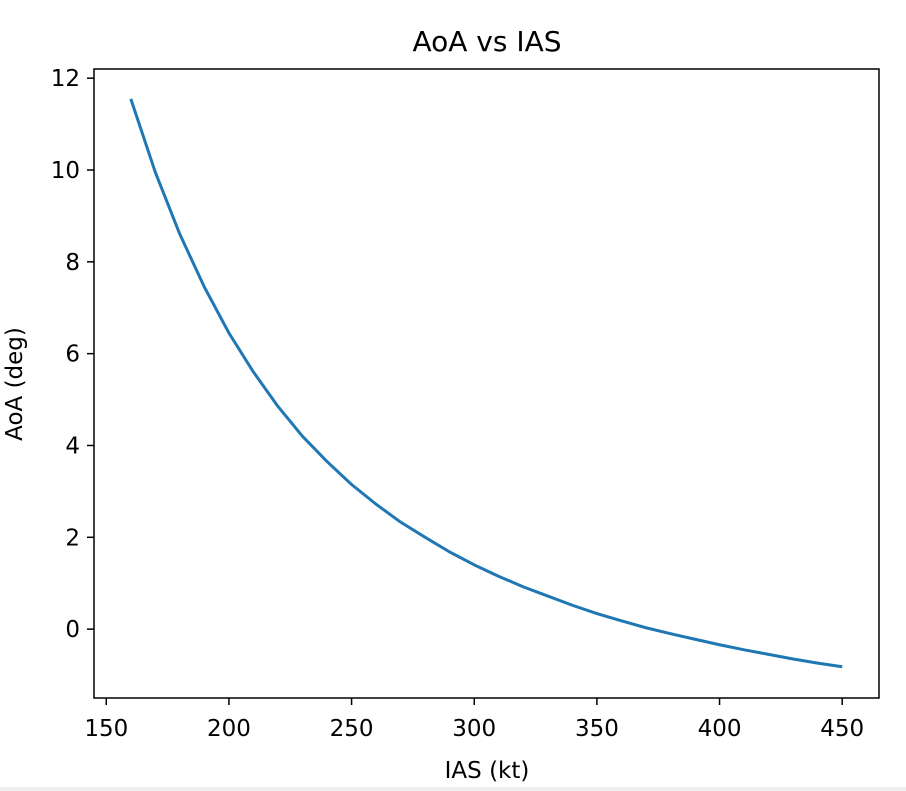  What do you see at coordinates (72, 538) in the screenshot?
I see `y-tick-label: 2` at bounding box center [72, 538].